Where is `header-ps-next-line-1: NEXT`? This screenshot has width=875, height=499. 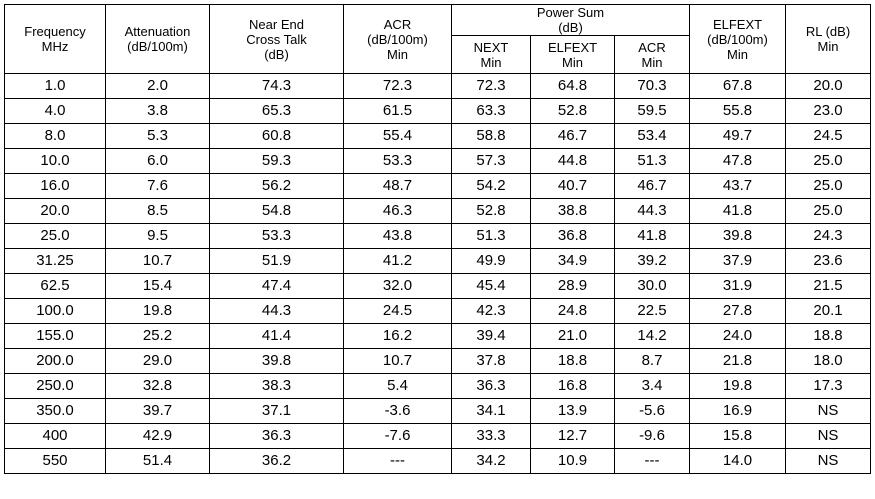
header-ps-next-line-1: NEXT is located at coordinates (491, 47).